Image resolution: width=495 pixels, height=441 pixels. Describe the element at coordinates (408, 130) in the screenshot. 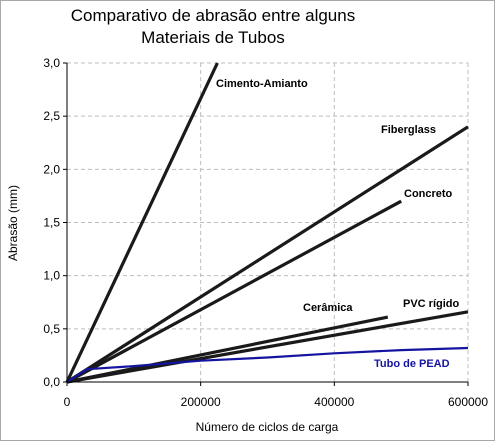

I see `series-label-fiberglass: Fiberglass` at that location.